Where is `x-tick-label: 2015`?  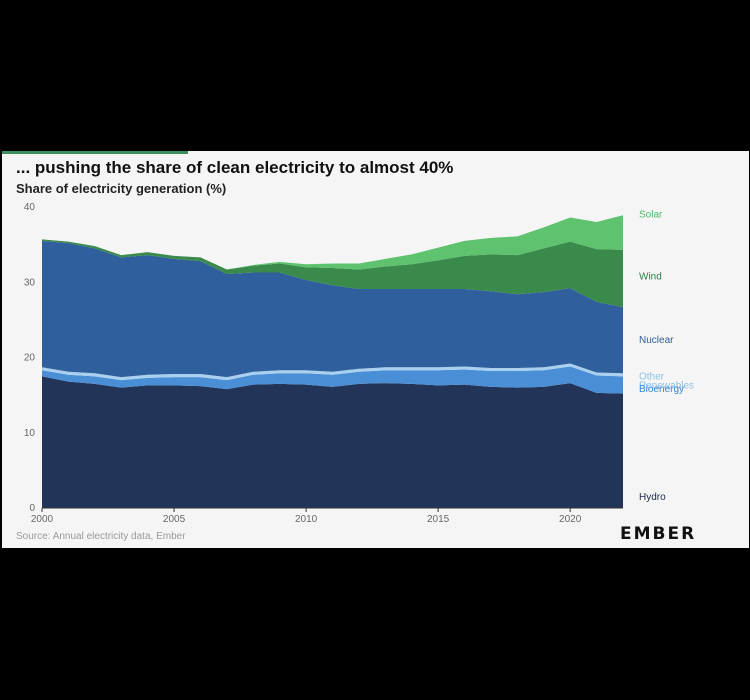
x-tick-label: 2015 is located at coordinates (438, 519).